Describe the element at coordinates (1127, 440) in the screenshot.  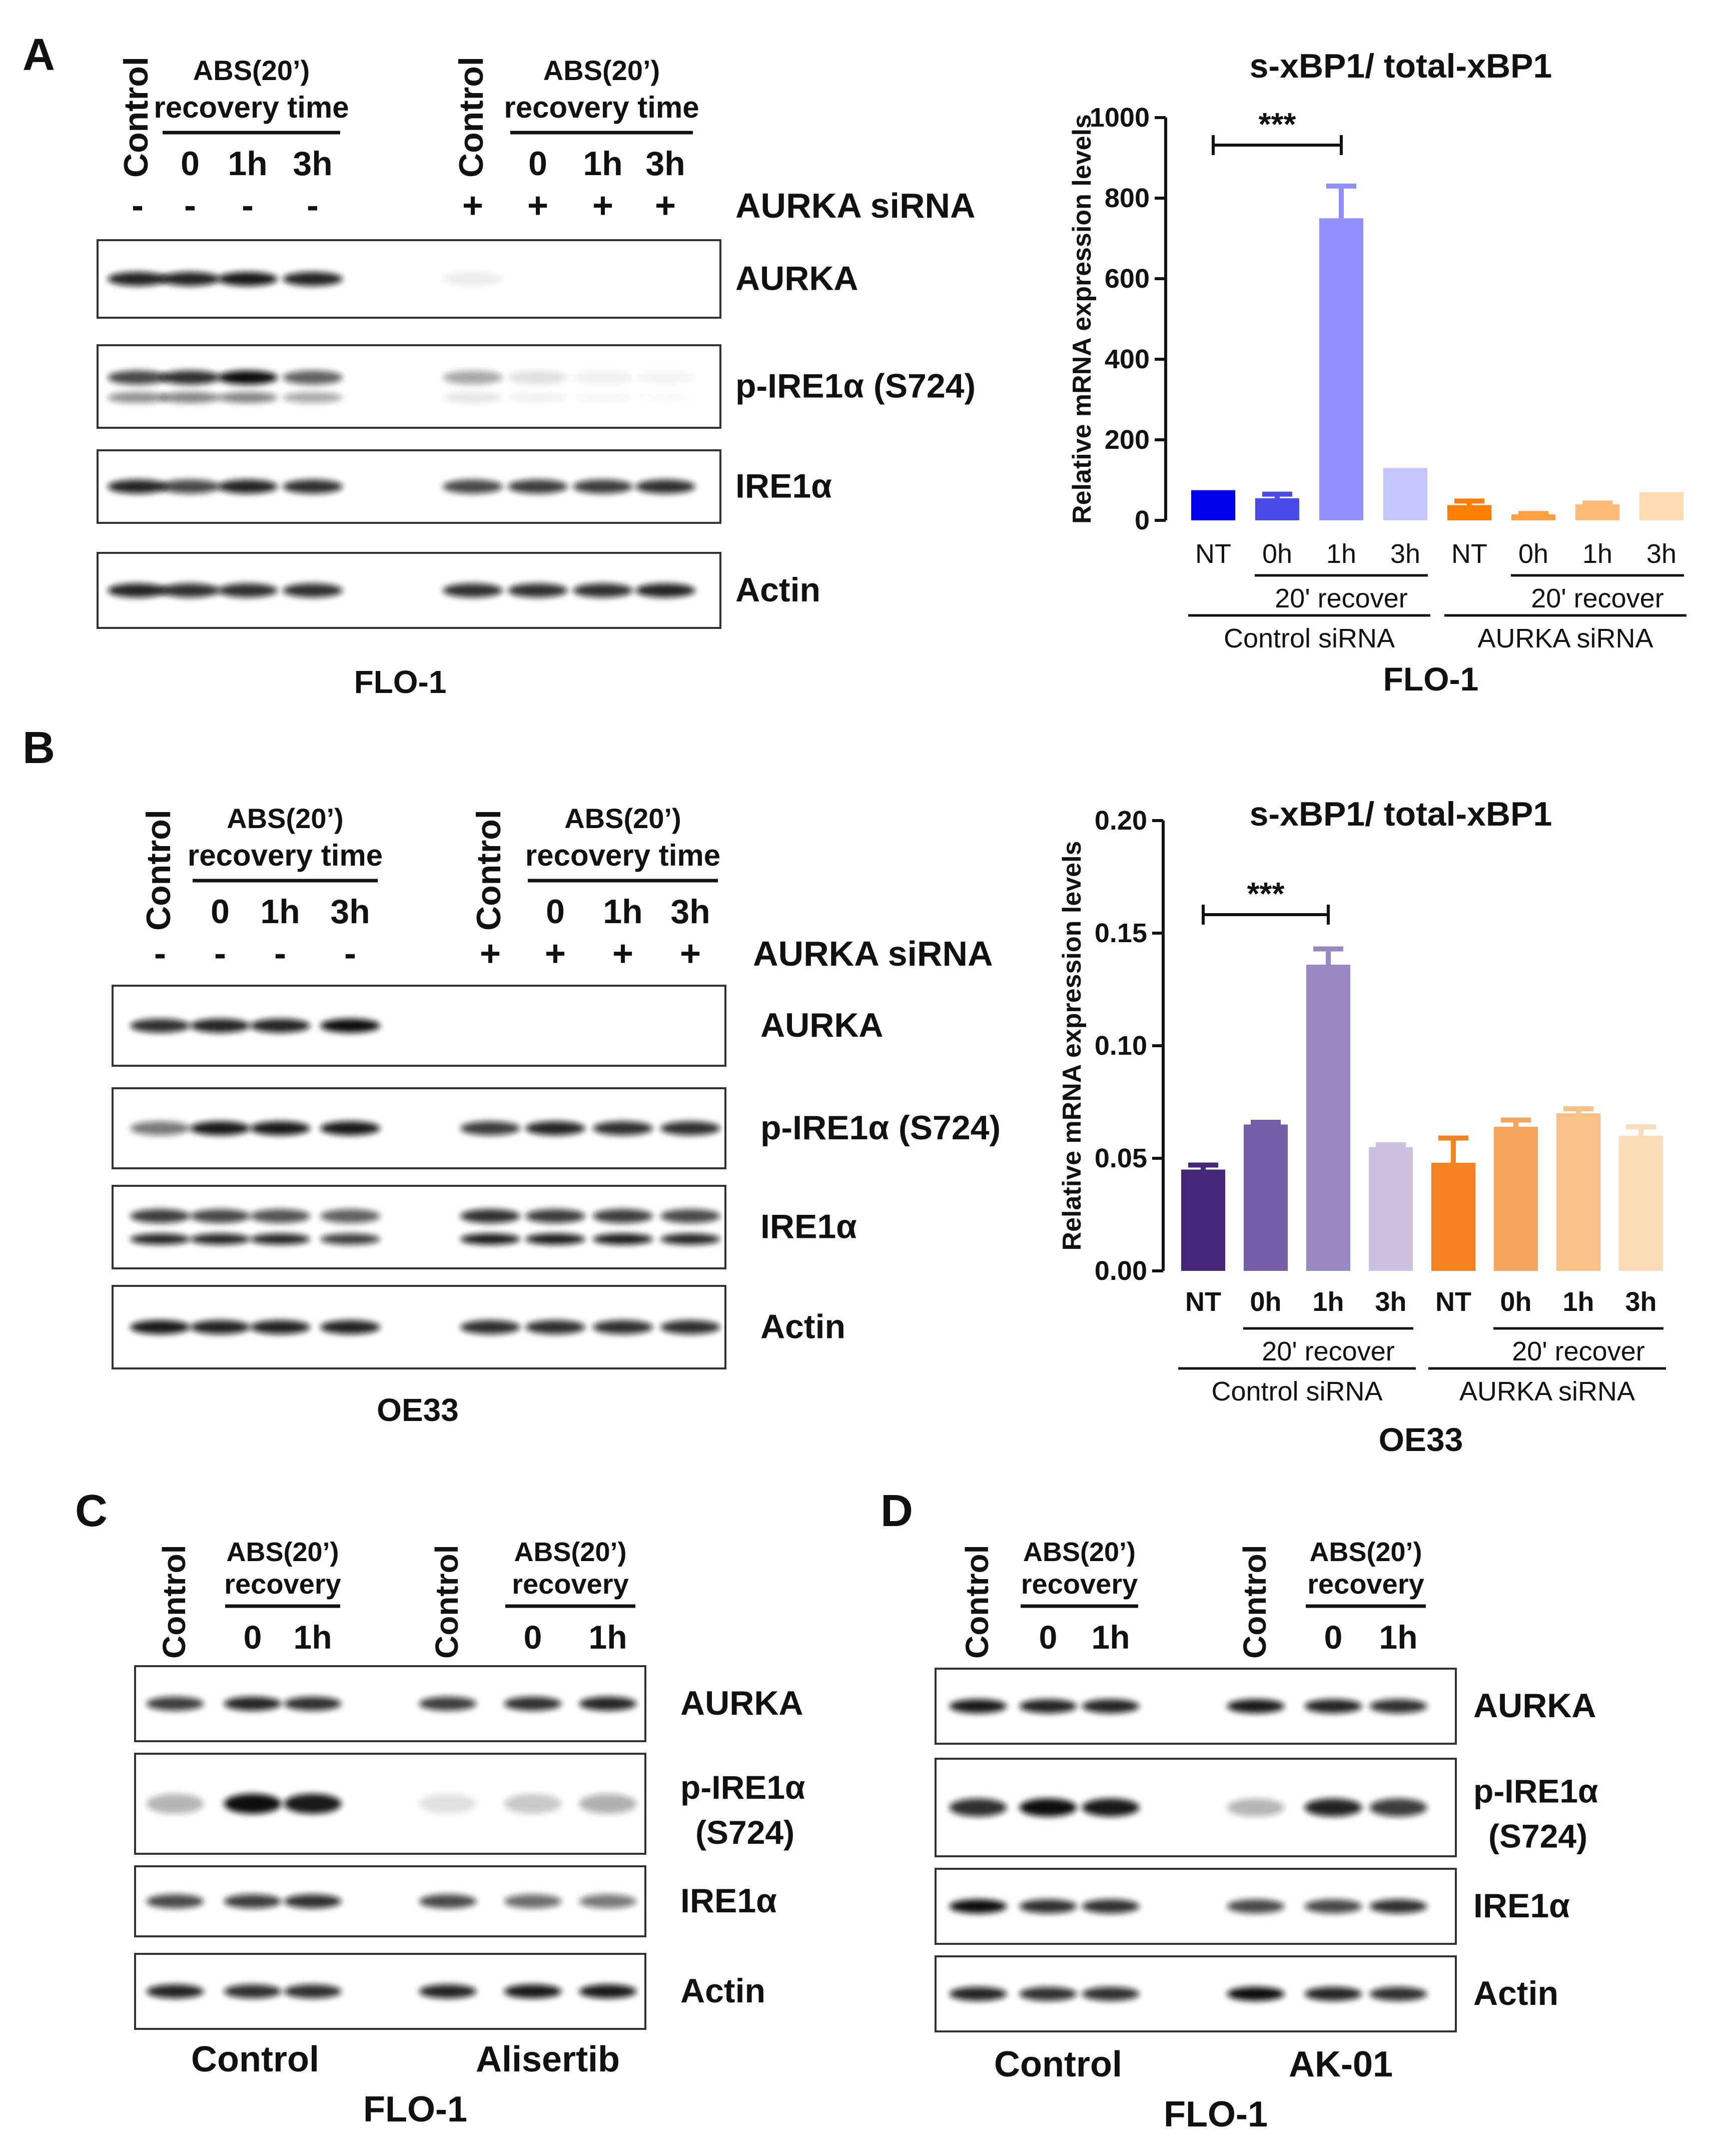
I see `y-tick-label: 200` at that location.